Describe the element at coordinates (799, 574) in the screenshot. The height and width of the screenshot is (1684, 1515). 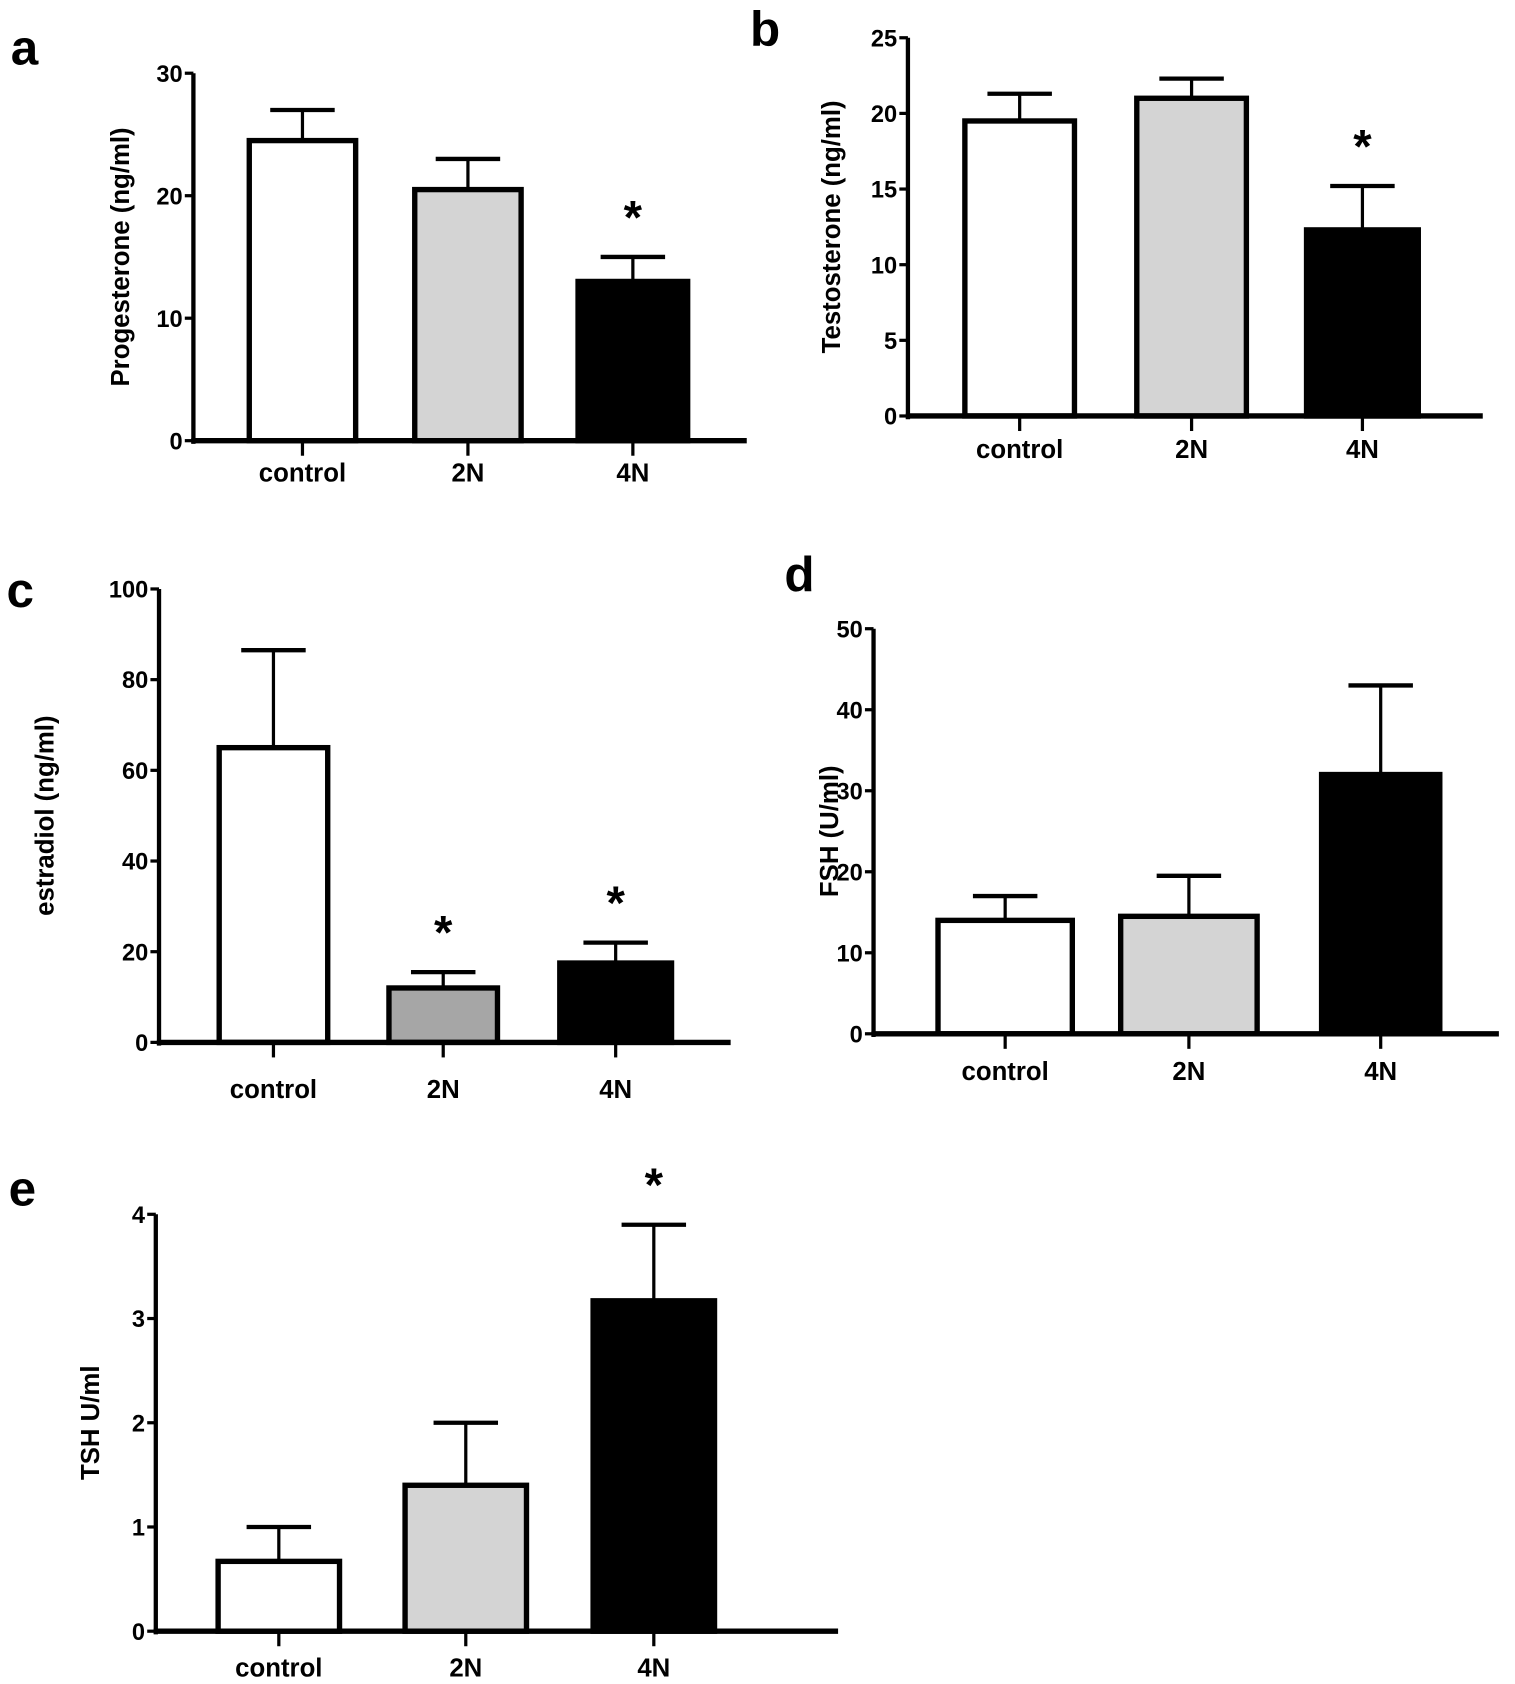
I see `panel-letter: d` at that location.